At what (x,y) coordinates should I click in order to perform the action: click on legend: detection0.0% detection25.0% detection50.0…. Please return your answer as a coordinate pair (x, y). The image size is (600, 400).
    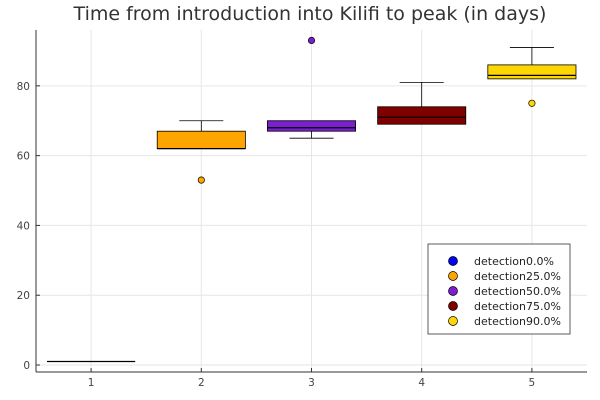
    Looking at the image, I should click on (499, 289).